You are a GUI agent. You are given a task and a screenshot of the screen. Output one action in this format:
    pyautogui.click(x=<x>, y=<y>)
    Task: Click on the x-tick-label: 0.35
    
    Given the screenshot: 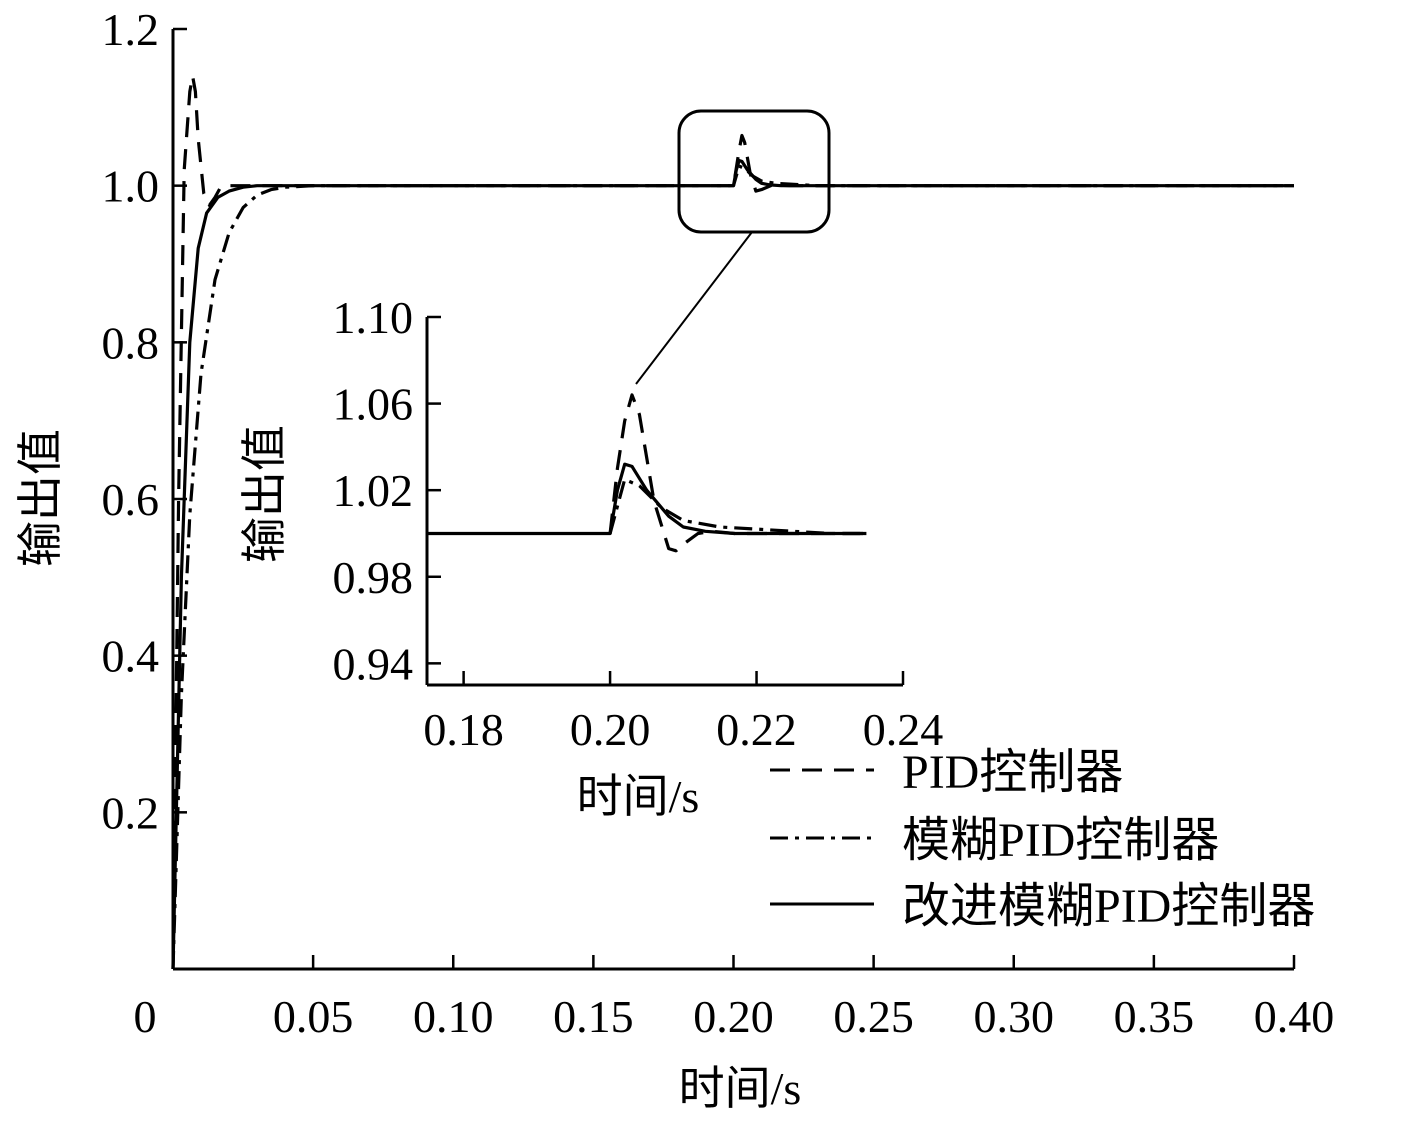 What is the action you would take?
    pyautogui.click(x=1154, y=1016)
    